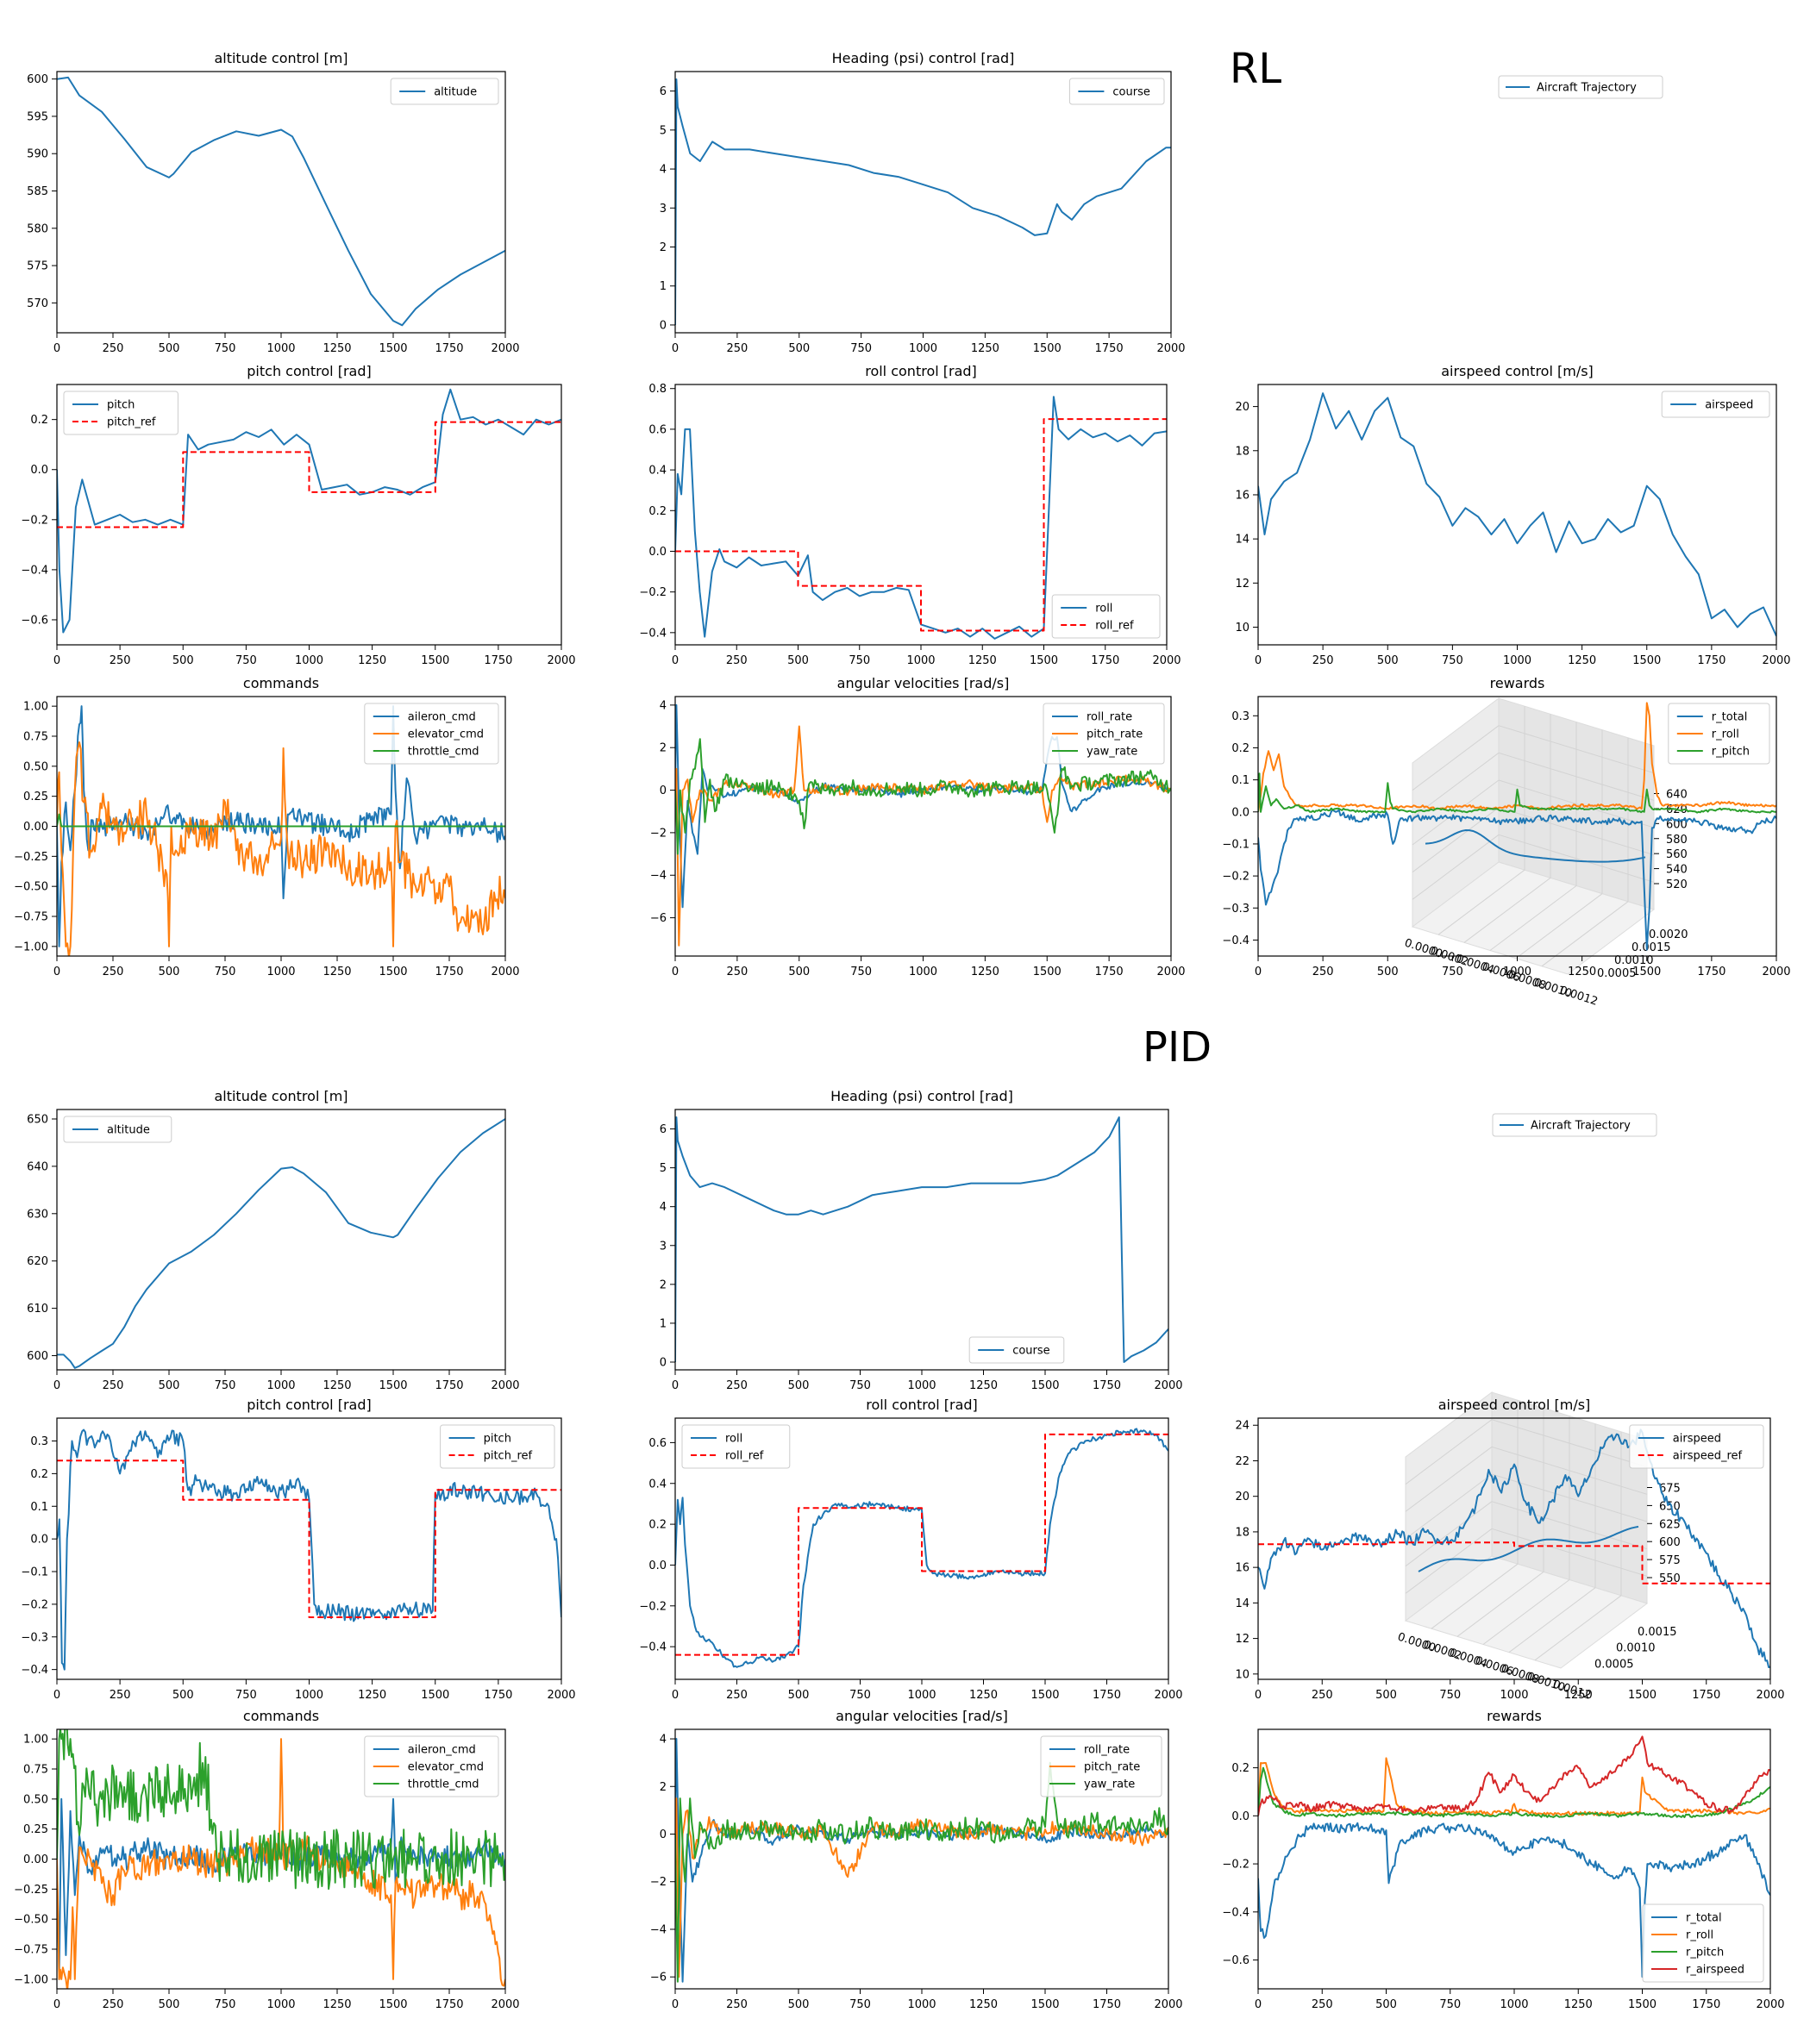  I want to click on rl_angular-legend-label: yaw_rate, so click(1112, 752).